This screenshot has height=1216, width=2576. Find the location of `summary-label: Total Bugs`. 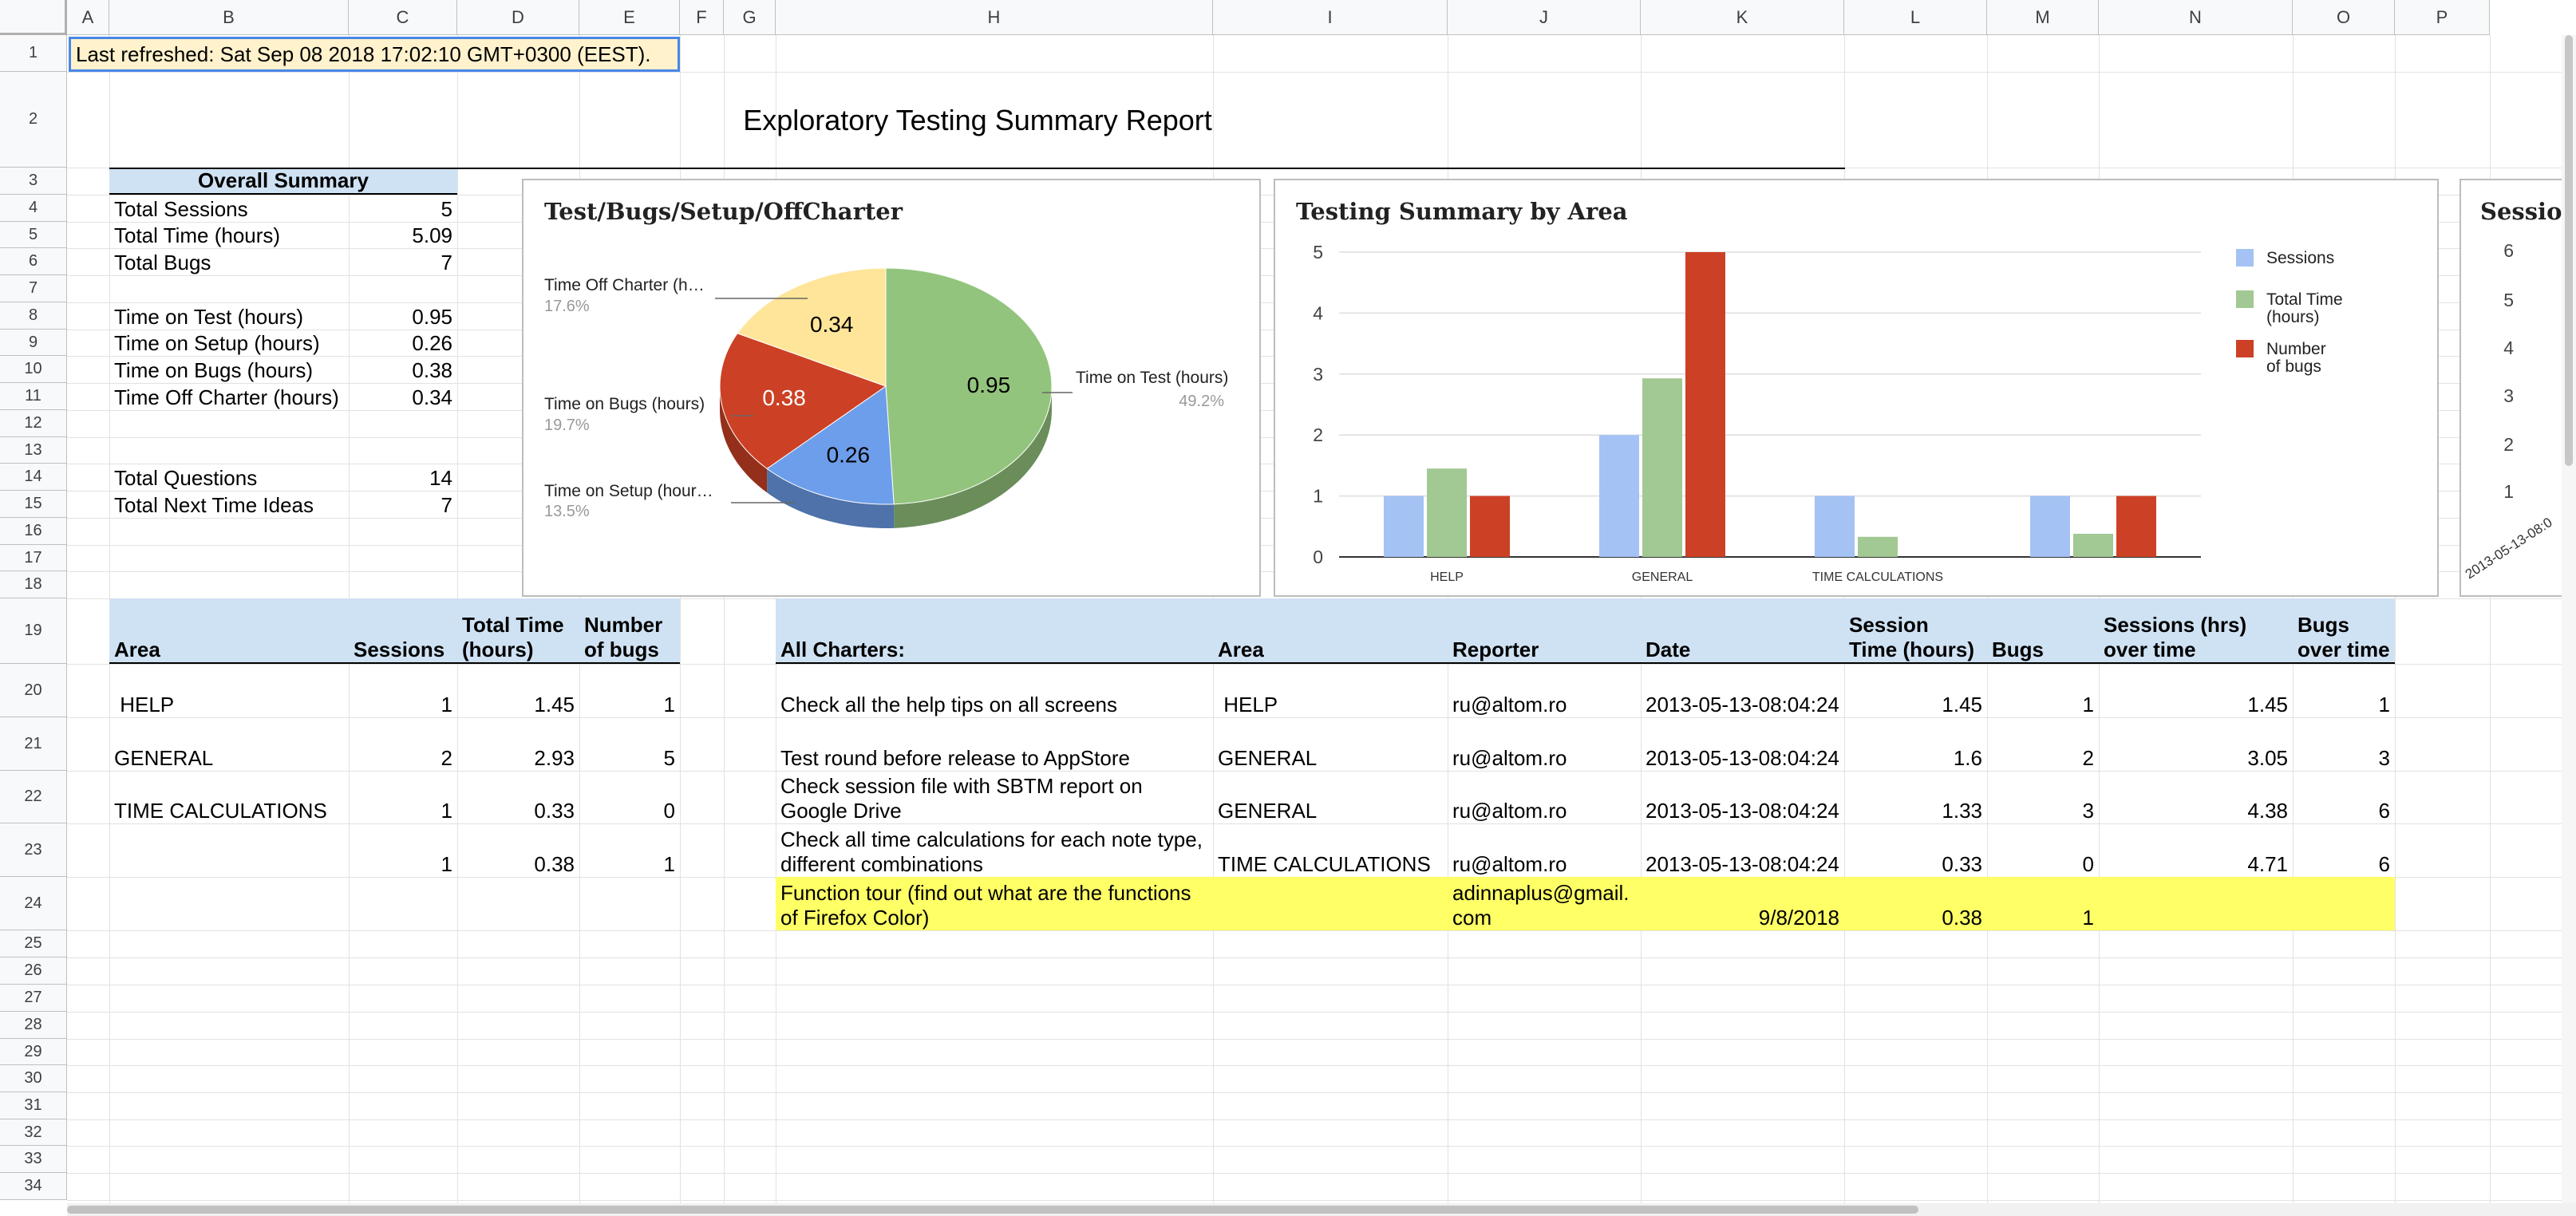

summary-label: Total Bugs is located at coordinates (162, 262).